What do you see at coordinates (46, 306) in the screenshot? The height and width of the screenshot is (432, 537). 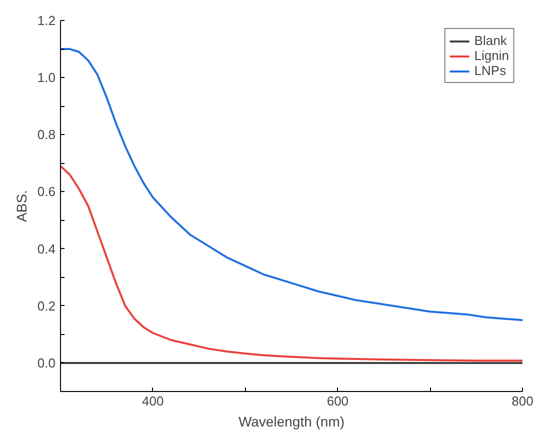 I see `y-tick-label: 0.2` at bounding box center [46, 306].